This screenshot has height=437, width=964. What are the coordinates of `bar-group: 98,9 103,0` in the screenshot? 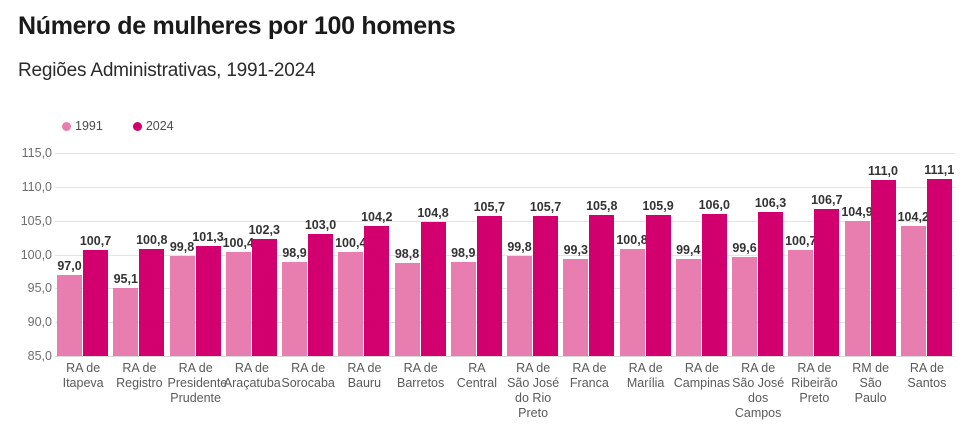 It's located at (308, 254).